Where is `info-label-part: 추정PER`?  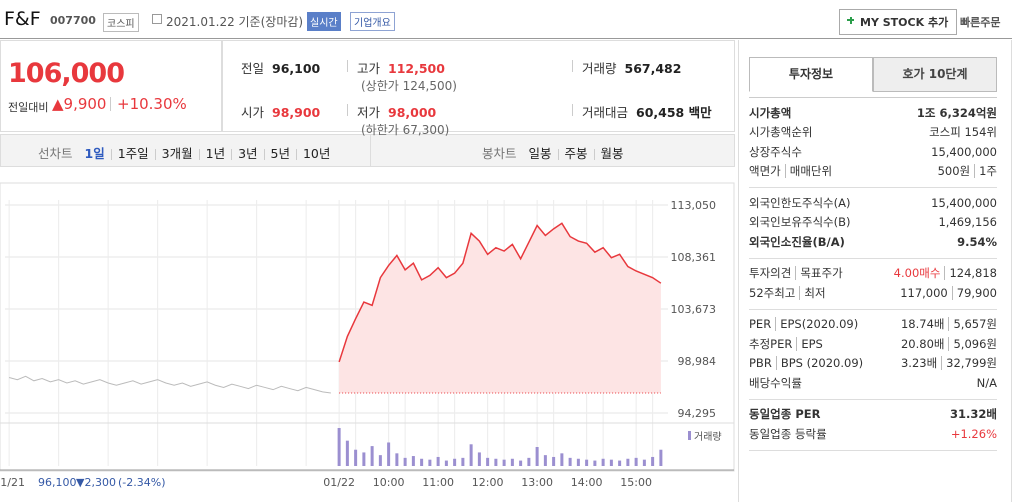
info-label-part: 추정PER is located at coordinates (771, 343).